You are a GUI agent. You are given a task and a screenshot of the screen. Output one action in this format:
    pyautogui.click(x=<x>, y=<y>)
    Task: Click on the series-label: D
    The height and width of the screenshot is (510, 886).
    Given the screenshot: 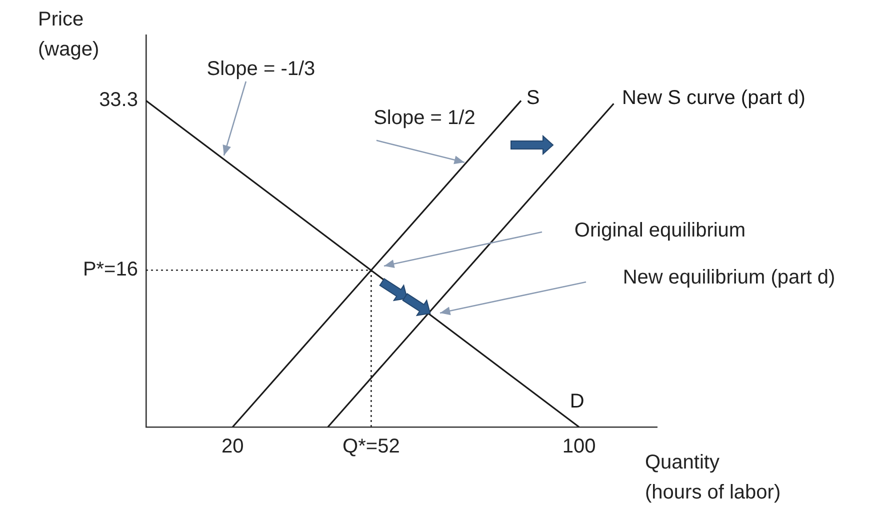 What is the action you would take?
    pyautogui.click(x=577, y=401)
    